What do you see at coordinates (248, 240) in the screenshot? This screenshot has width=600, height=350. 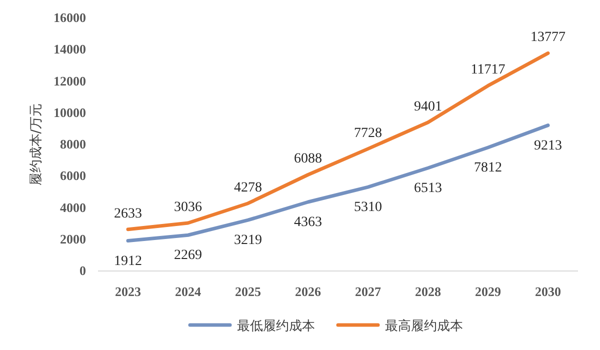 I see `data-label: 3219` at bounding box center [248, 240].